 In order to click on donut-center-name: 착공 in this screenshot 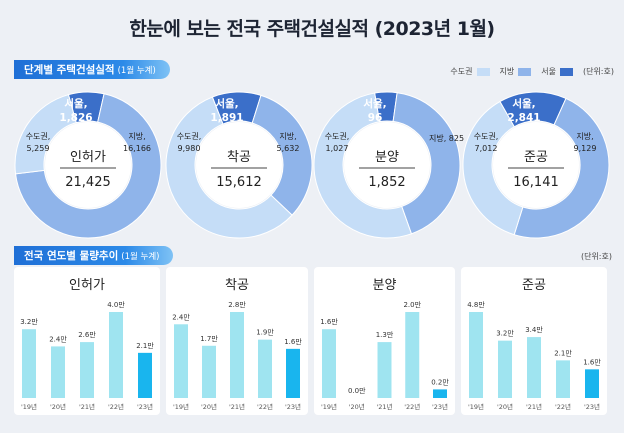, I will do `click(239, 157)`.